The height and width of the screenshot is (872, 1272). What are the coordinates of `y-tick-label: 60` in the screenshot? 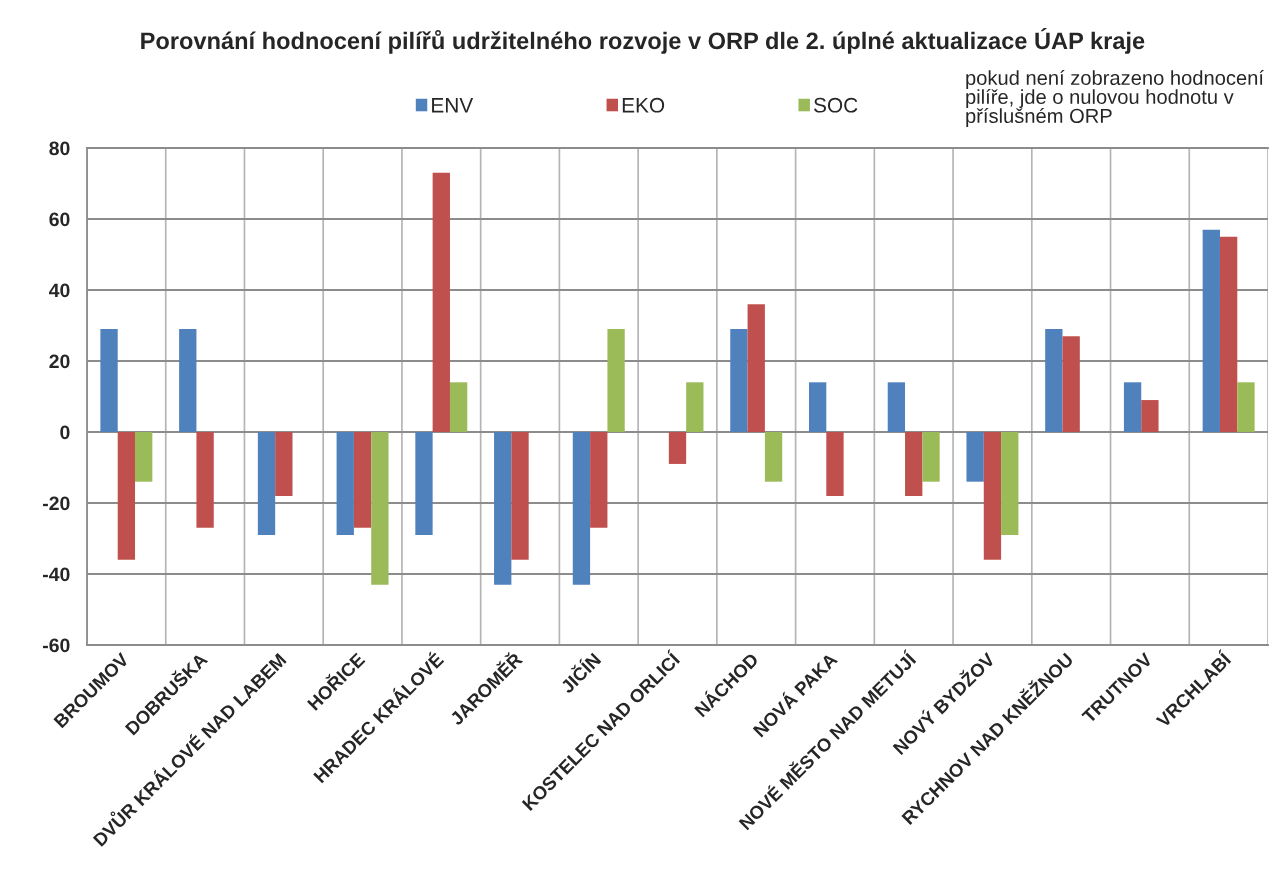 It's located at (59, 219).